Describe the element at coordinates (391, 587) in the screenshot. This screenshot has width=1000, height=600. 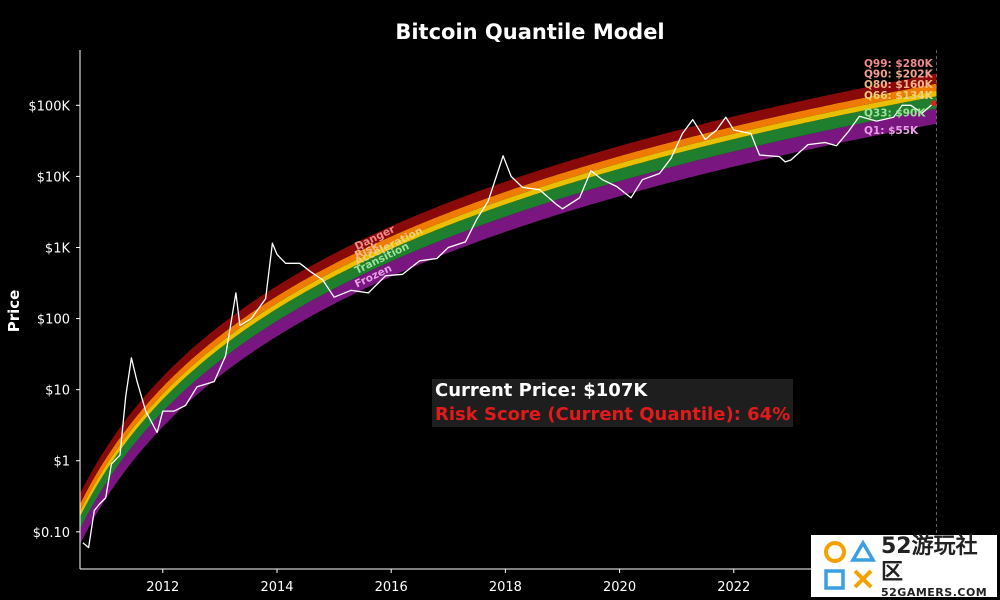
I see `x-tick-label: 2016` at that location.